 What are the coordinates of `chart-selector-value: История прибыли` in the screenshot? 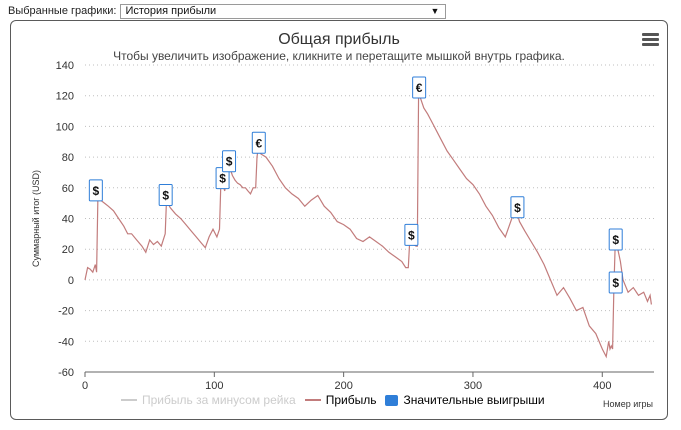 It's located at (171, 10).